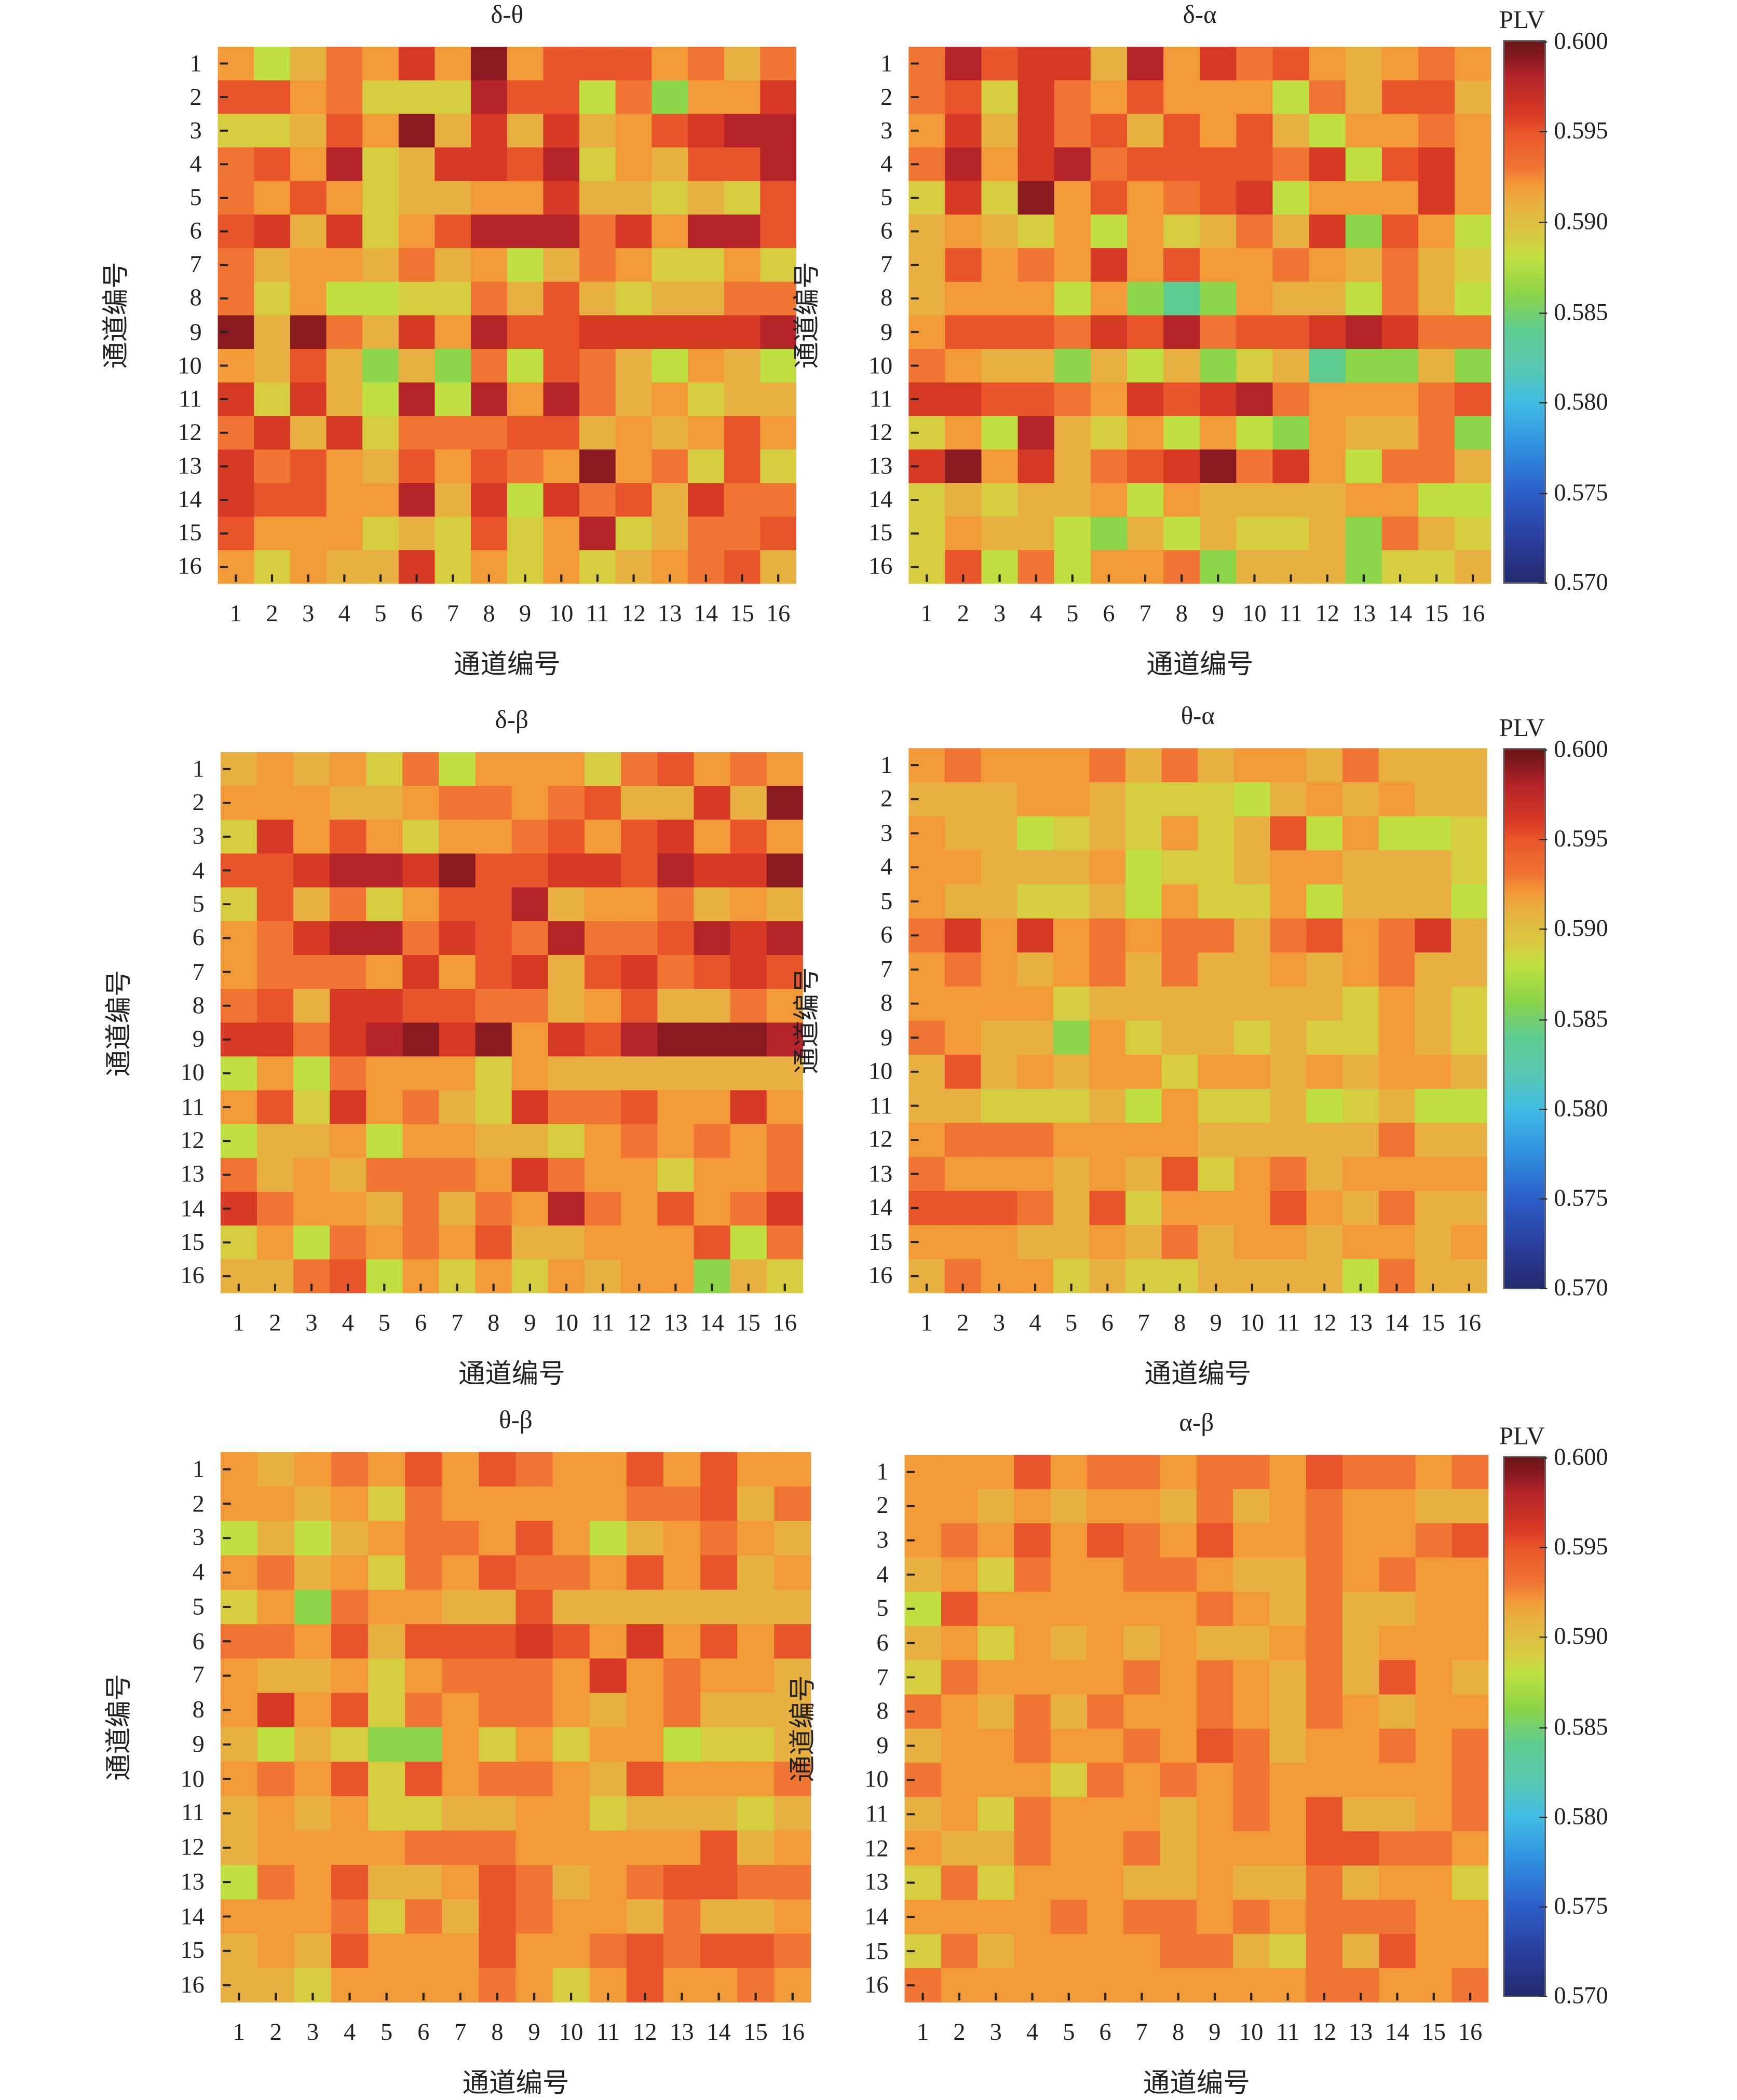  I want to click on colorbar-tick-label: 0.600, so click(1581, 40).